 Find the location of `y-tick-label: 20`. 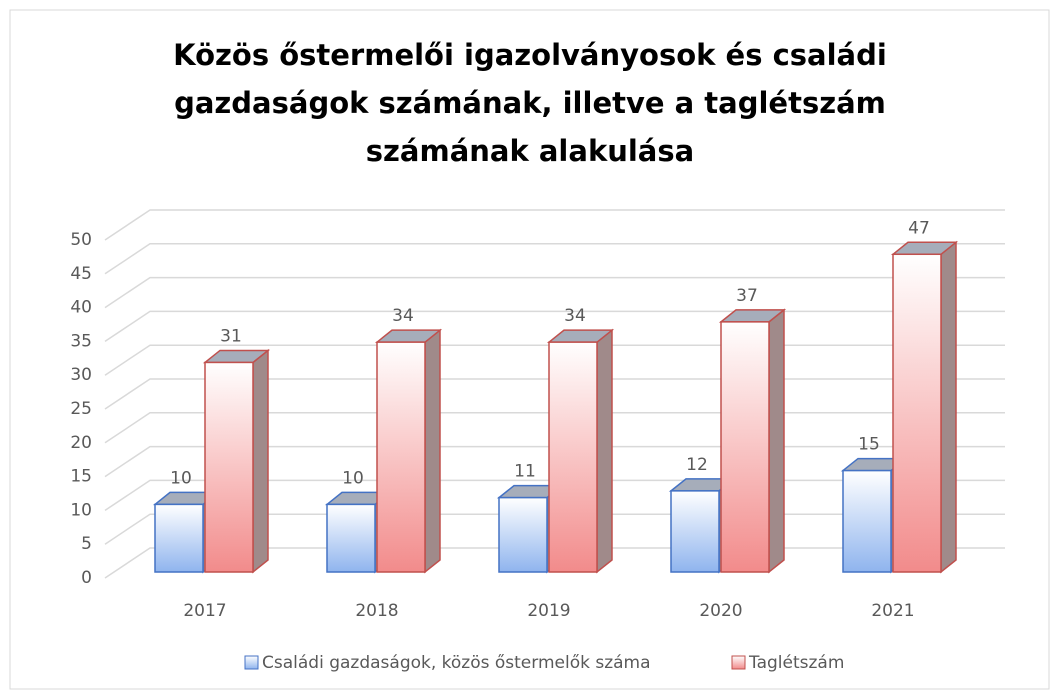

y-tick-label: 20 is located at coordinates (81, 443).